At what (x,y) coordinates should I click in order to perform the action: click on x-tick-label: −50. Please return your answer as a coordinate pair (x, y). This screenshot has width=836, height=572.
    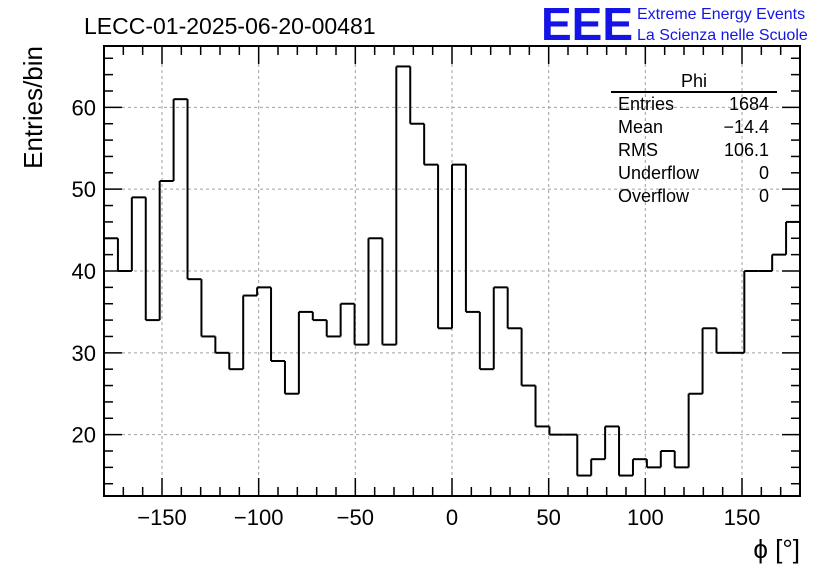
    Looking at the image, I should click on (355, 517).